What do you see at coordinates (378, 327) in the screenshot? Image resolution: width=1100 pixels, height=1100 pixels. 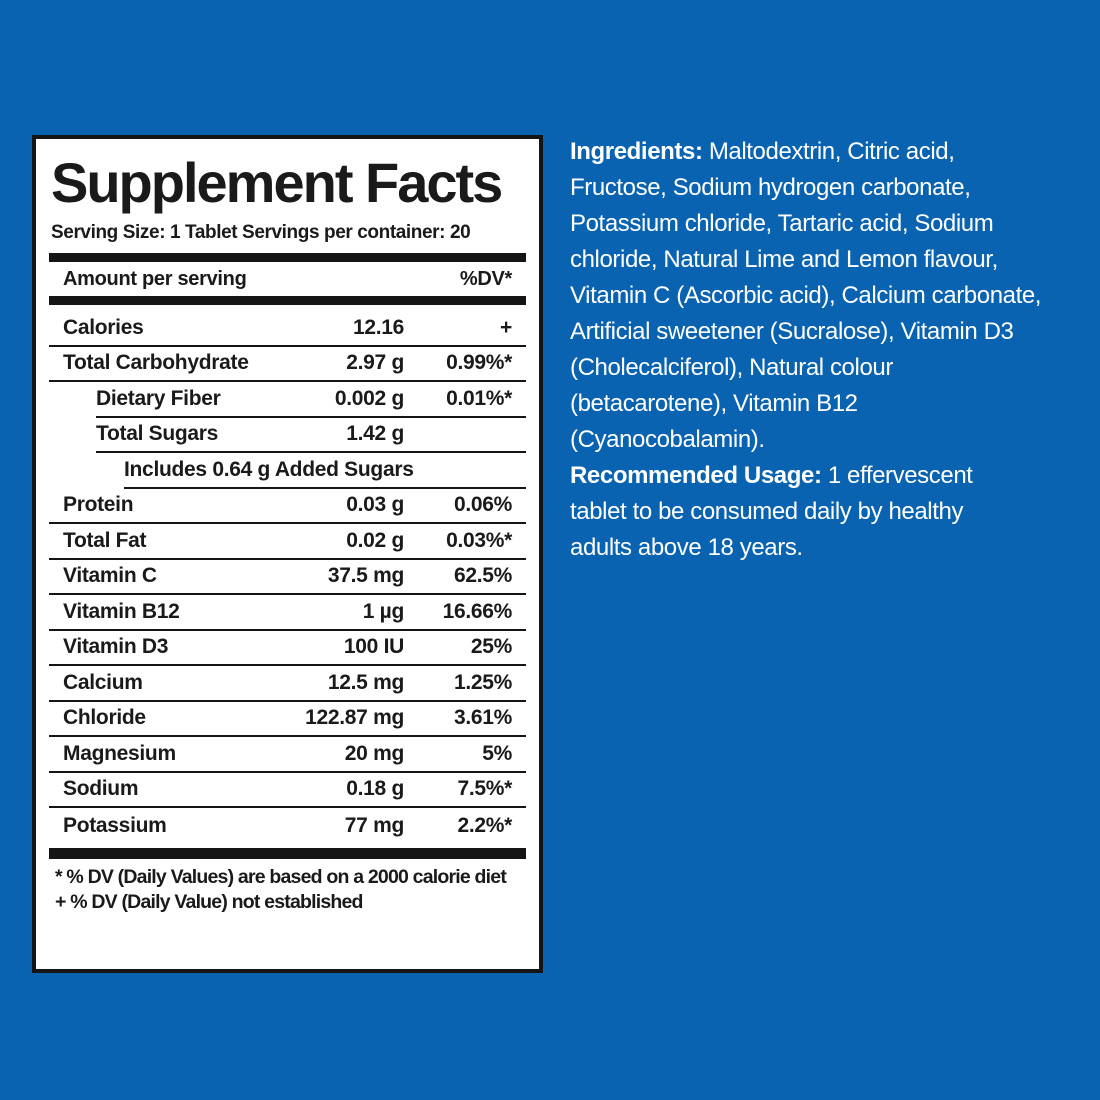 I see `row-amount: 12.16` at bounding box center [378, 327].